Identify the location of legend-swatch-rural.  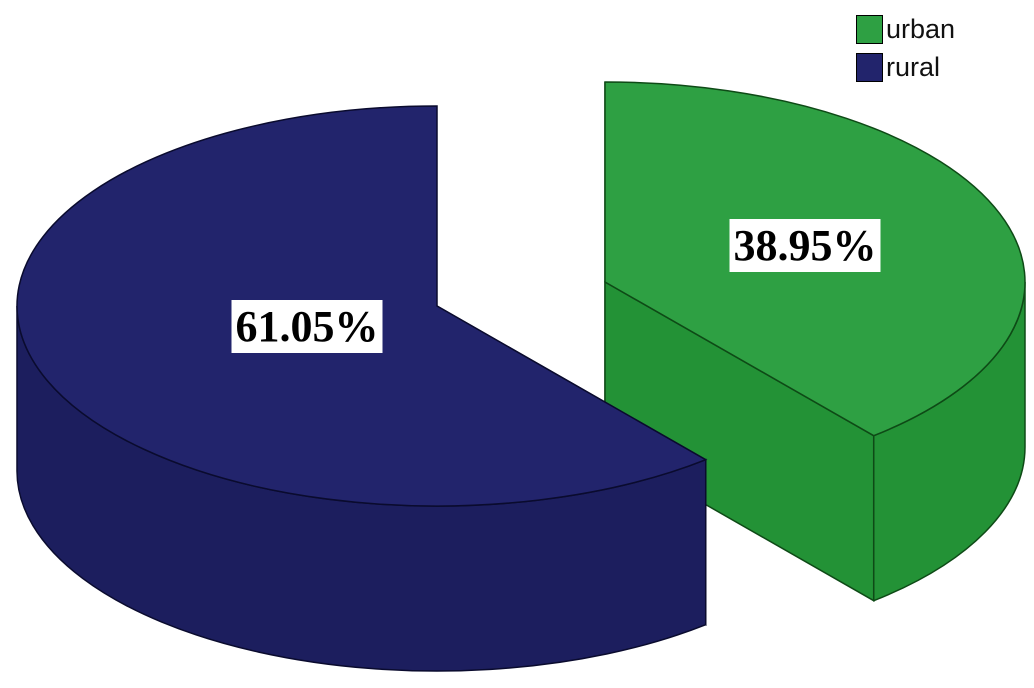
(869, 67).